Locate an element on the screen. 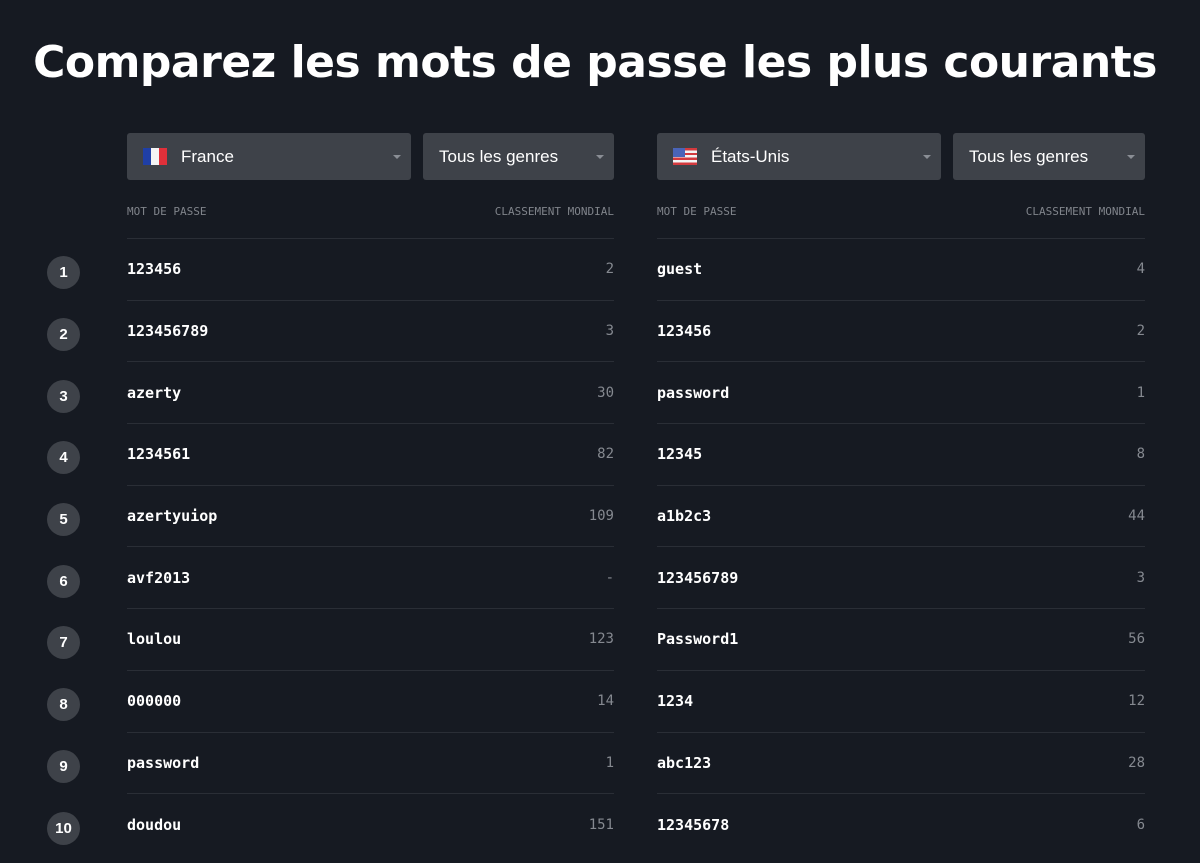 The height and width of the screenshot is (863, 1200). world-rank-cell: 151 is located at coordinates (601, 825).